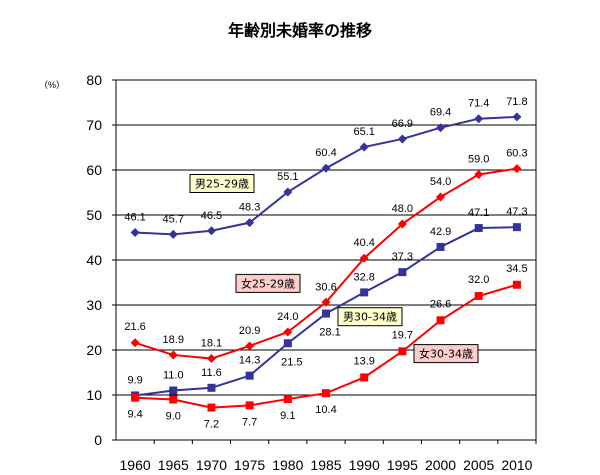 This screenshot has width=600, height=475. Describe the element at coordinates (363, 277) in the screenshot. I see `series-2-label-6: 32.8` at that location.